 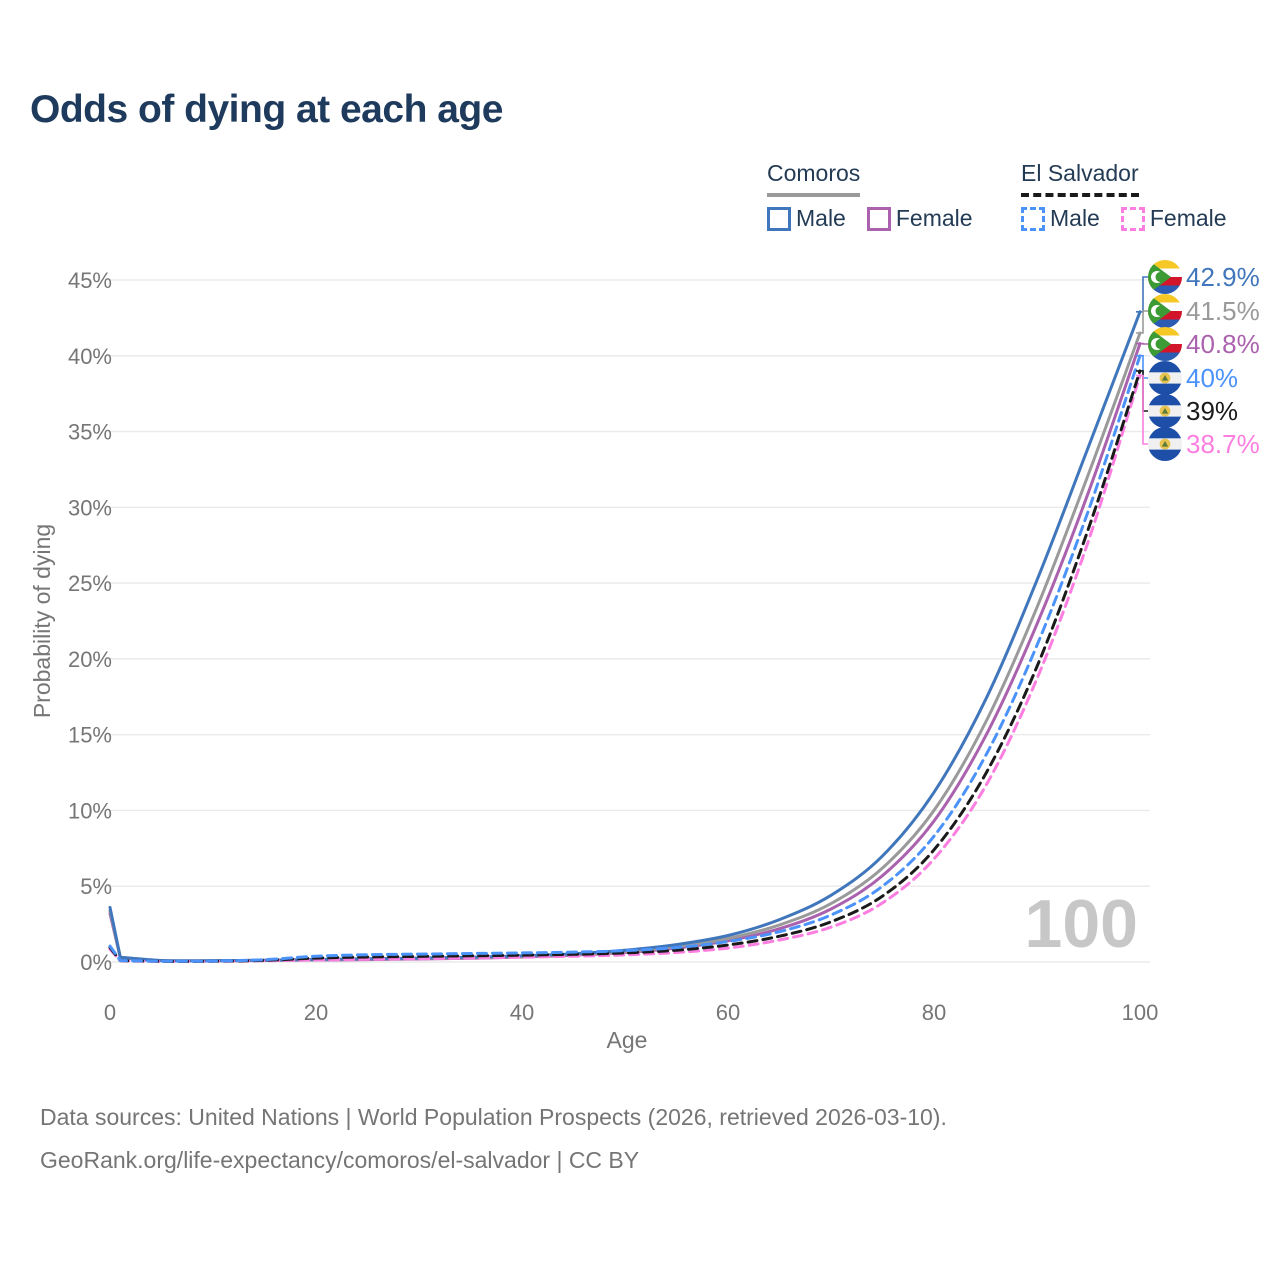 What do you see at coordinates (1140, 1012) in the screenshot?
I see `x-tick-label: 100` at bounding box center [1140, 1012].